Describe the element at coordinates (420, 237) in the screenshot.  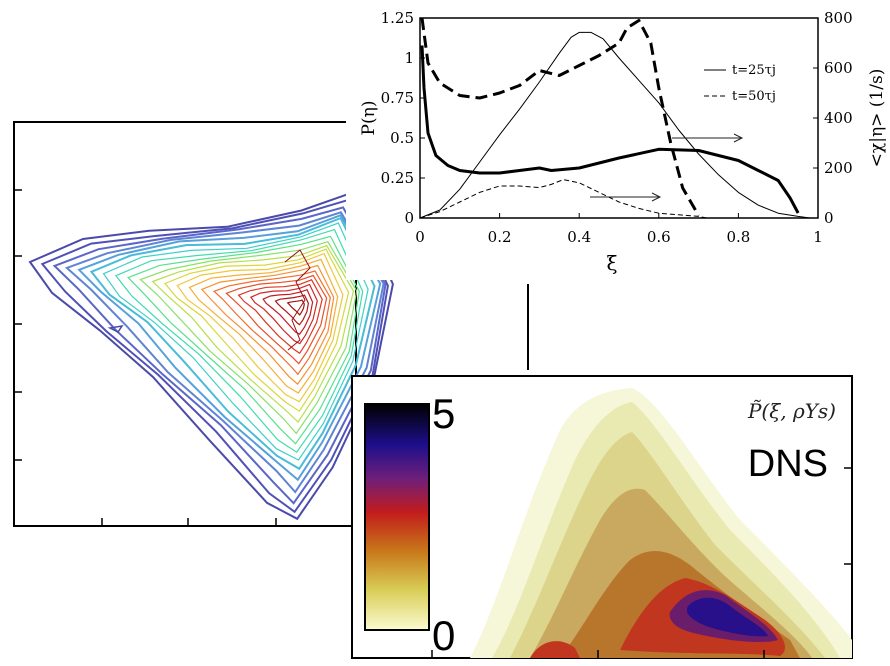
I see `x-tick-label: 0` at that location.